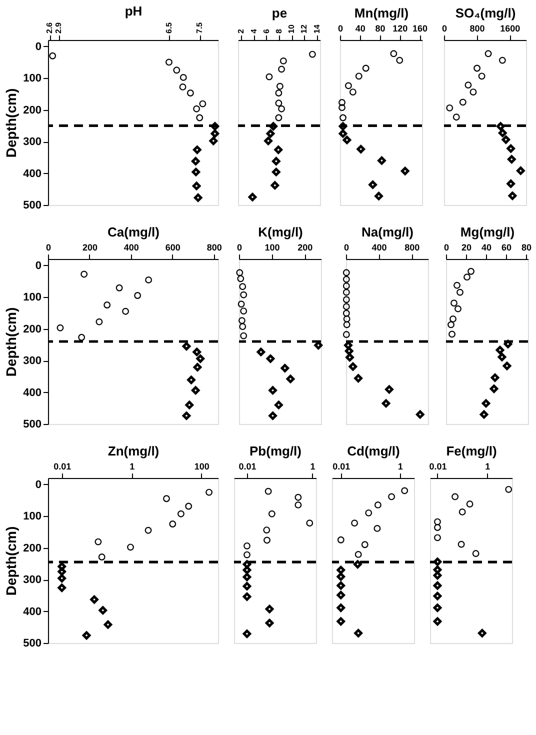 Image resolution: width=536 pixels, height=735 pixels. Describe the element at coordinates (172, 247) in the screenshot. I see `x-tick-label: 600` at that location.